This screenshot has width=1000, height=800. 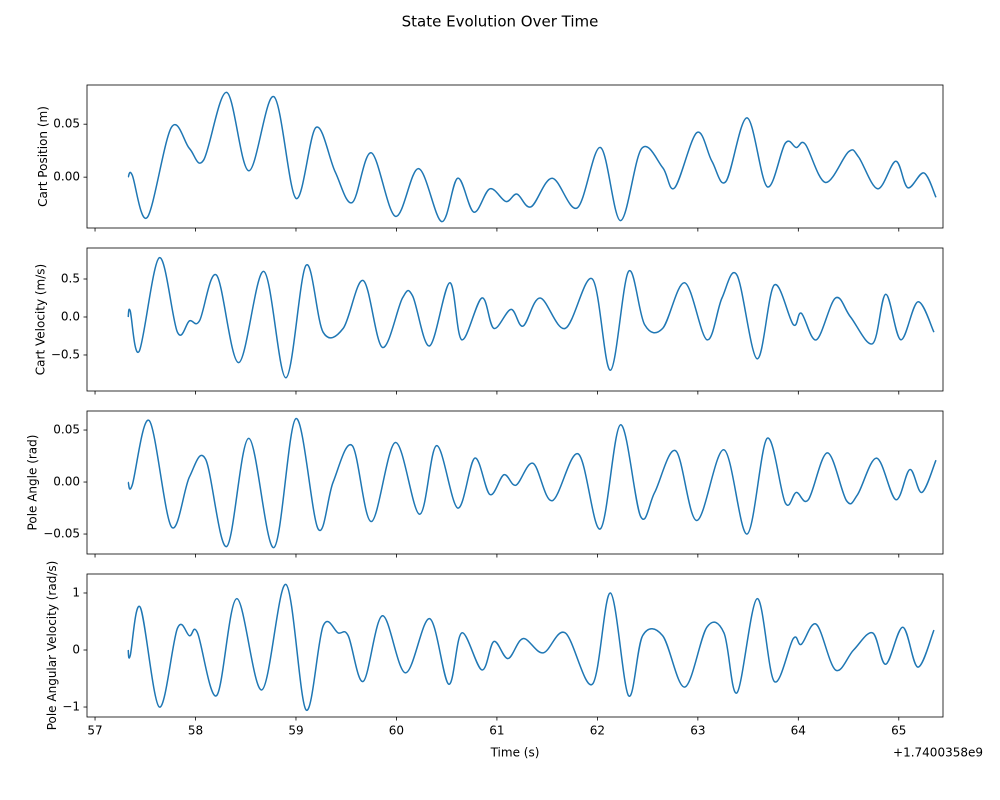 I want to click on y-tick-label: −0.05, so click(x=61, y=534).